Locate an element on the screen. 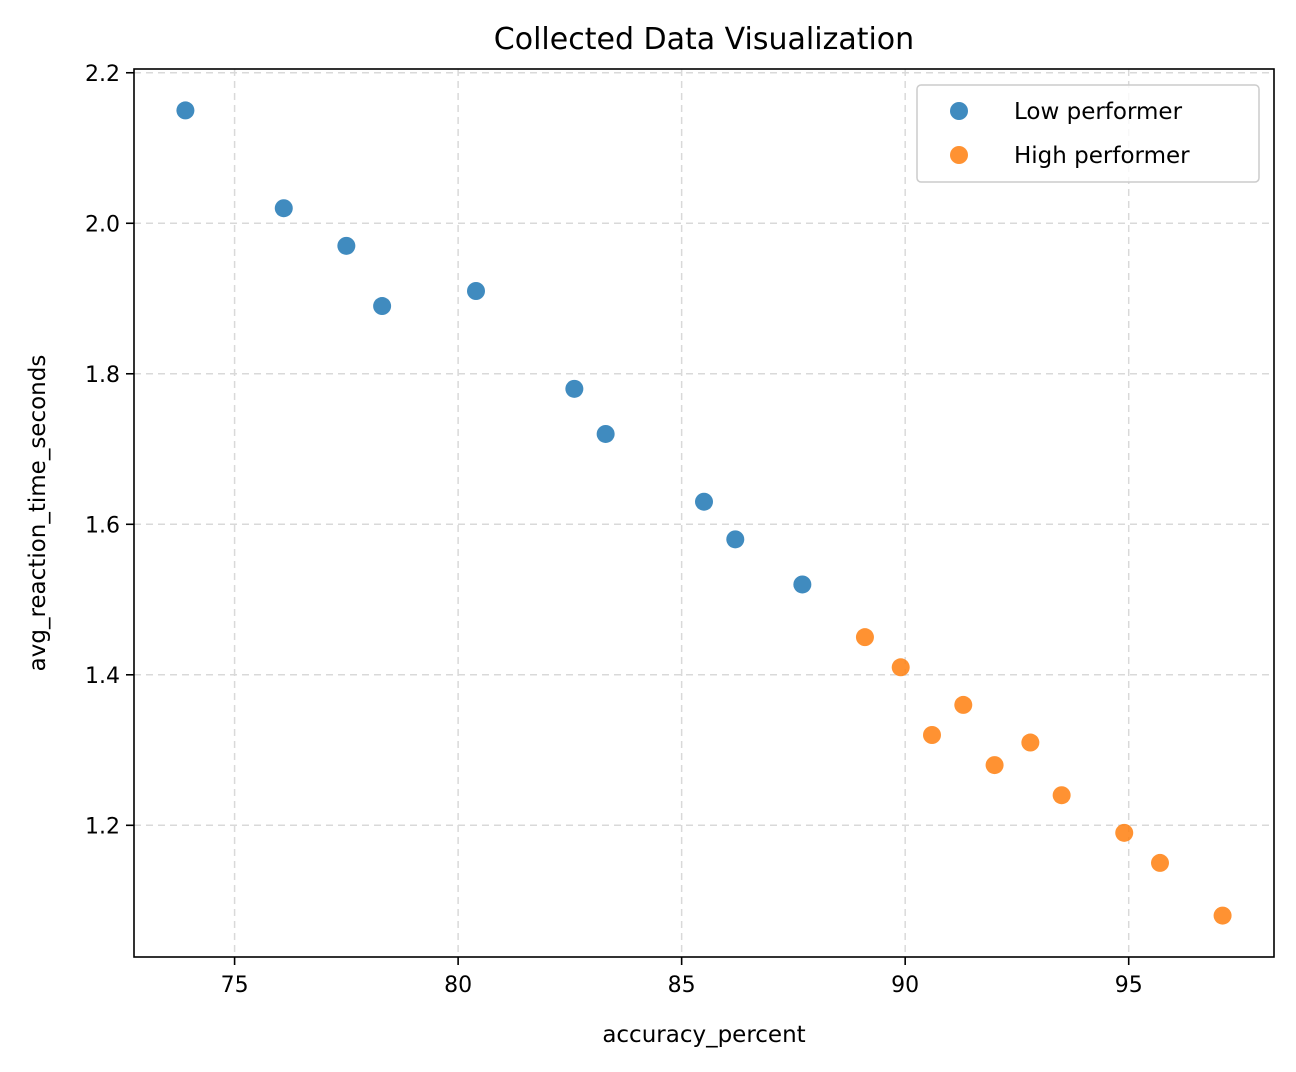  y-tick-label: 1.2 is located at coordinates (102, 826).